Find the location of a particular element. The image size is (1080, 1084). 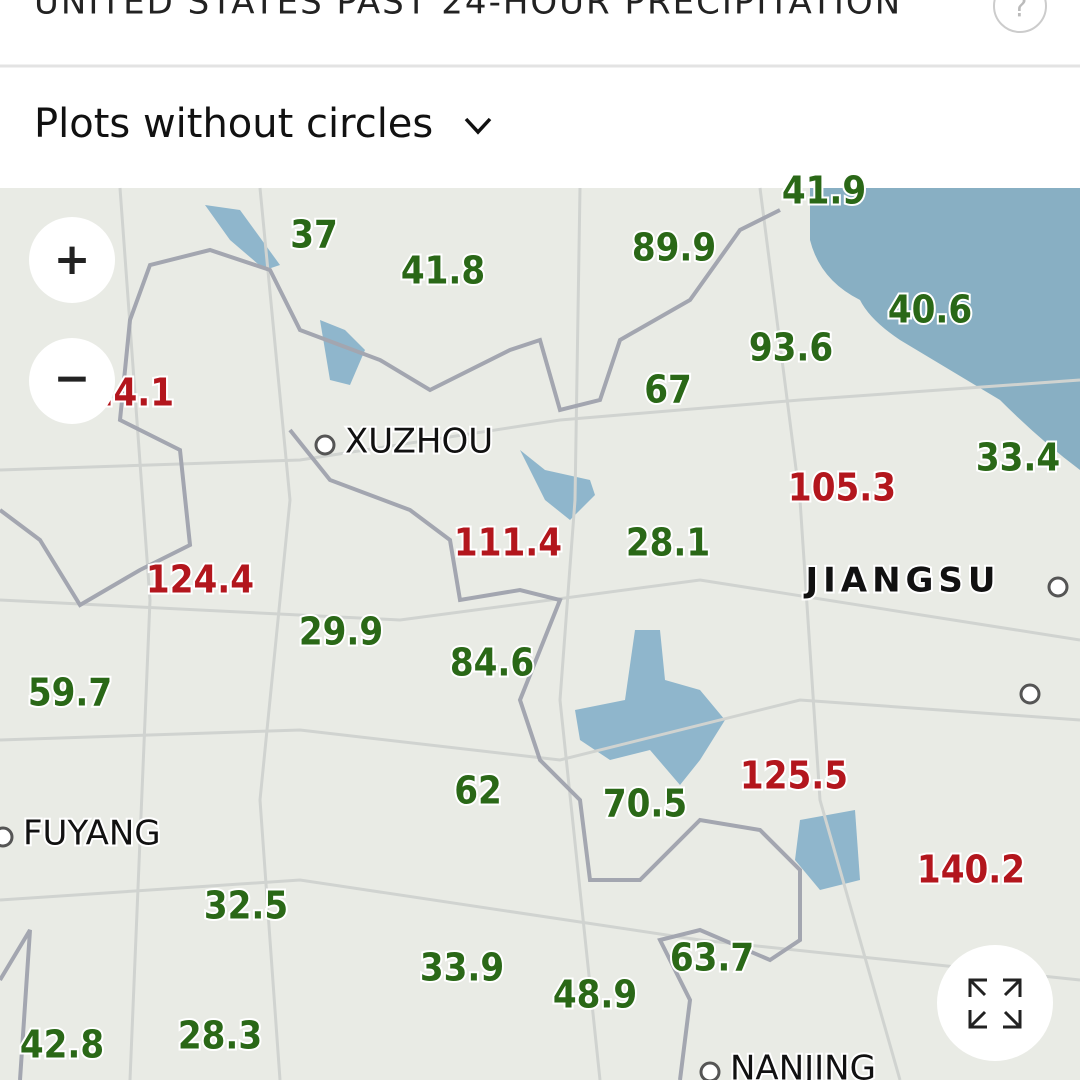

precip-plot: 33.4 is located at coordinates (1018, 458).